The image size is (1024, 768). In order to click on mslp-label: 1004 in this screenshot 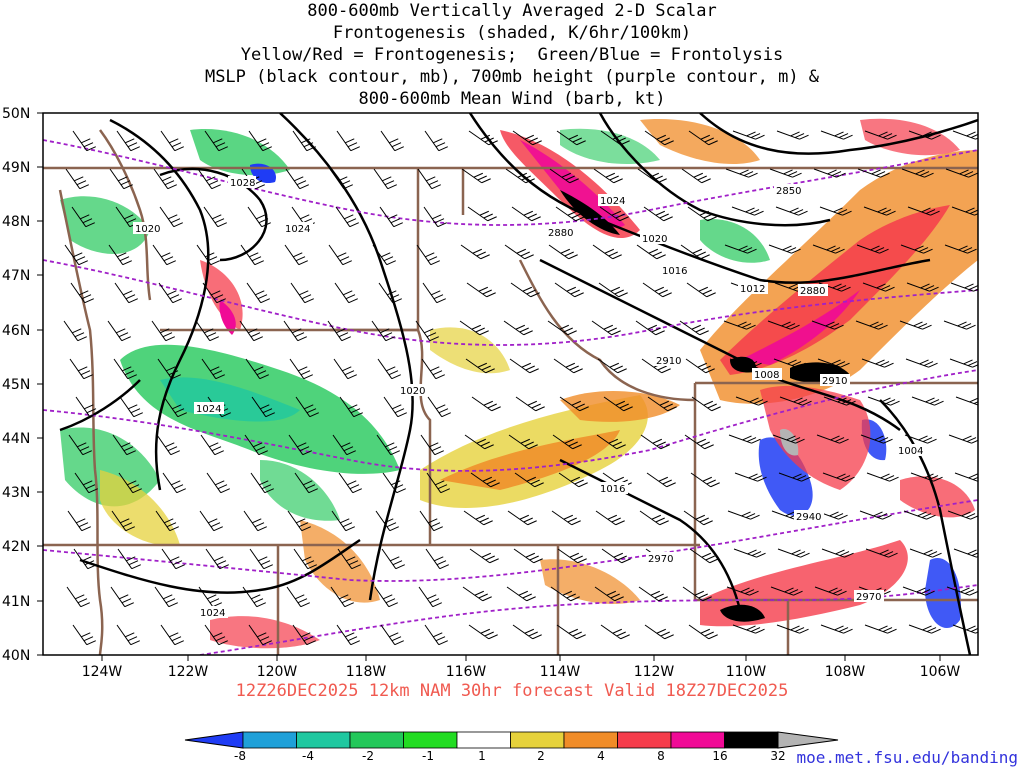, I will do `click(911, 450)`.